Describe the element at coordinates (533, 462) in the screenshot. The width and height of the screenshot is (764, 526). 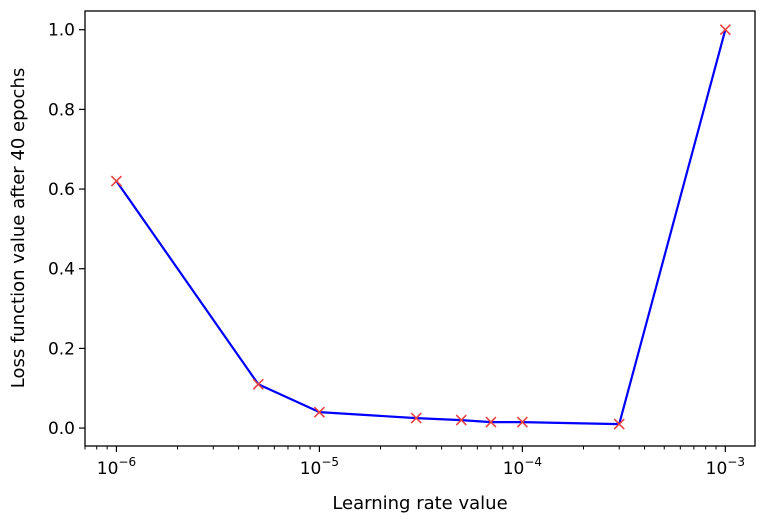
I see `x-tick-exponent: −4` at that location.